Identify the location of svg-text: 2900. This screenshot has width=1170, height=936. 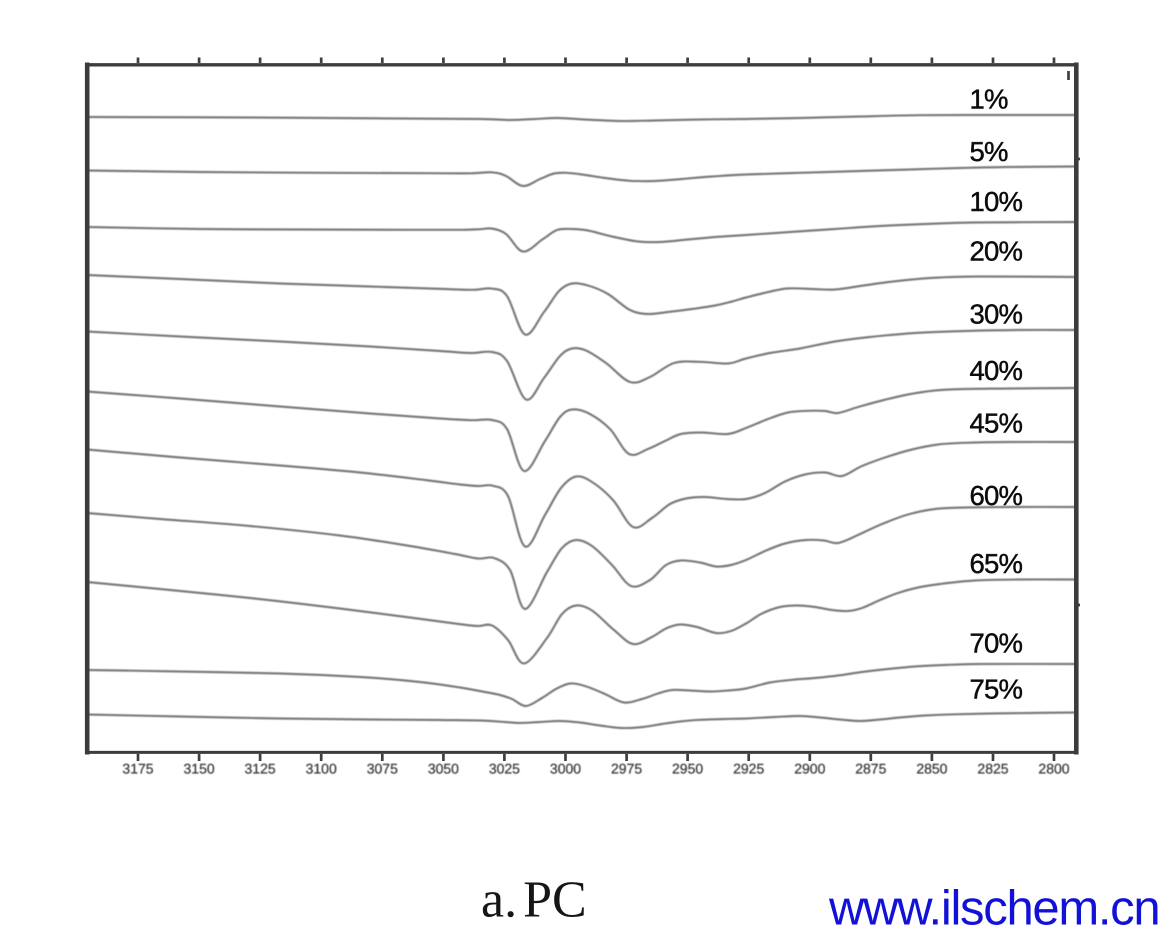
(809, 769).